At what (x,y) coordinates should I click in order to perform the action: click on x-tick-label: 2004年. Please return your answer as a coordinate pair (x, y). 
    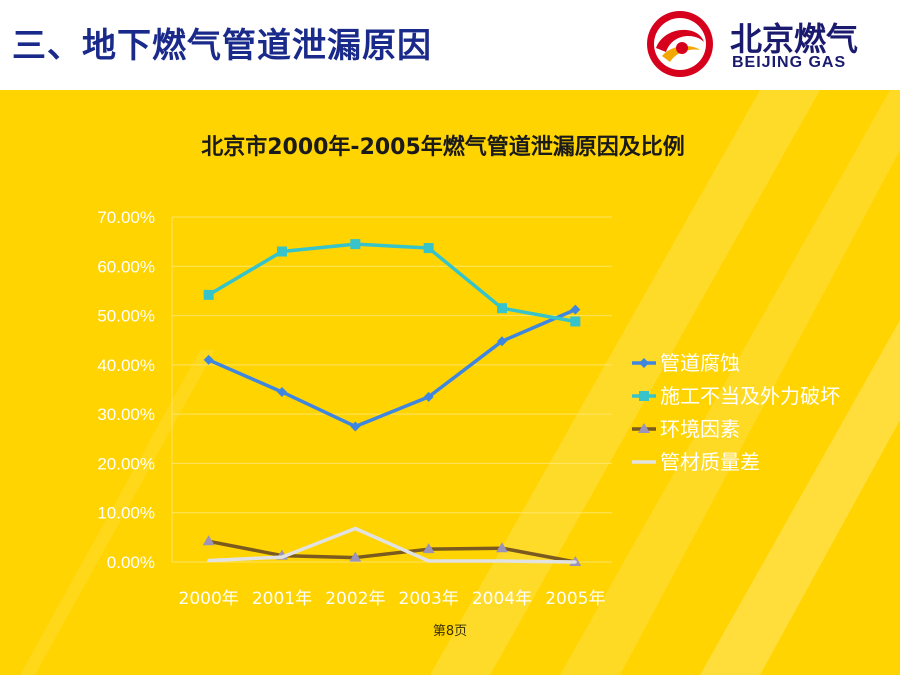
    Looking at the image, I should click on (502, 599).